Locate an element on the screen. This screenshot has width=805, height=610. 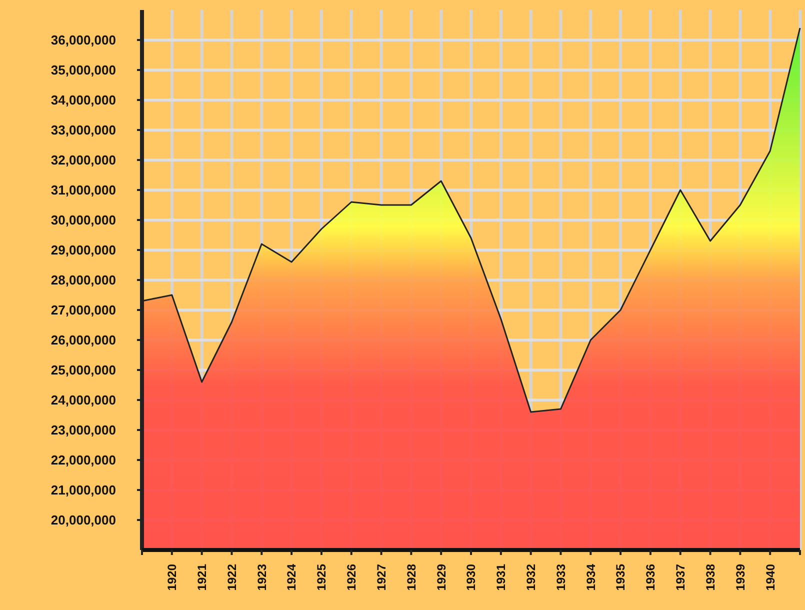
x-tick-label: 1924 is located at coordinates (291, 577).